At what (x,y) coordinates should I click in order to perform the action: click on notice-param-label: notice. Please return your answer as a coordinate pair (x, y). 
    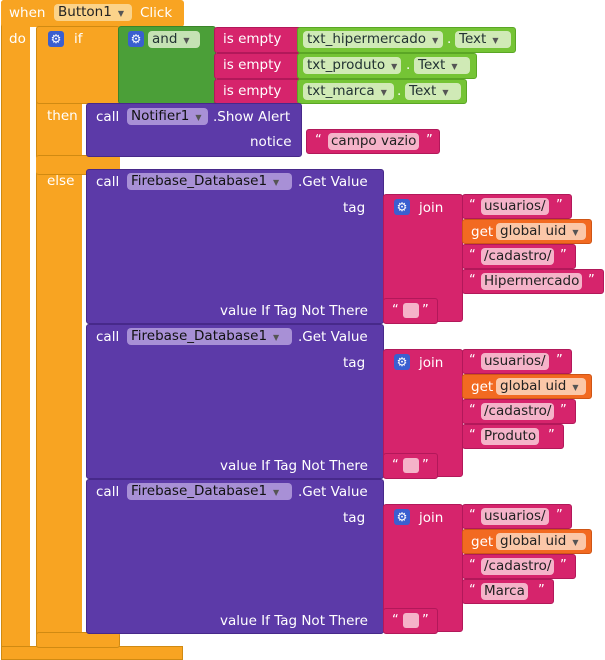
    Looking at the image, I should click on (271, 142).